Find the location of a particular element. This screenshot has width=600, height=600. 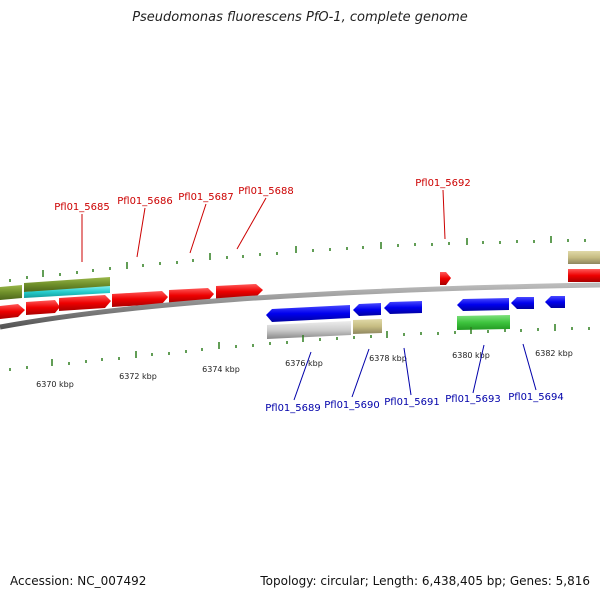

scale-label: 6374 kbp is located at coordinates (221, 369).